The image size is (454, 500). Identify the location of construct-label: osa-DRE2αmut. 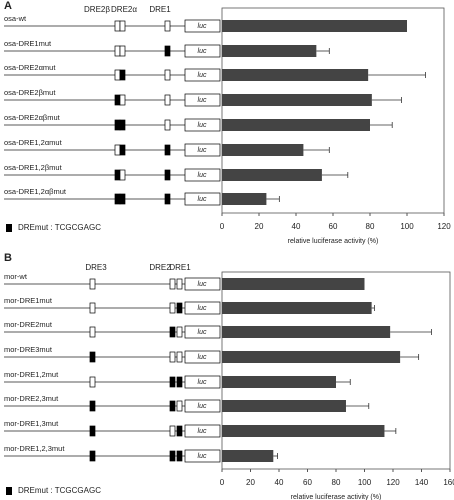
(30, 67).